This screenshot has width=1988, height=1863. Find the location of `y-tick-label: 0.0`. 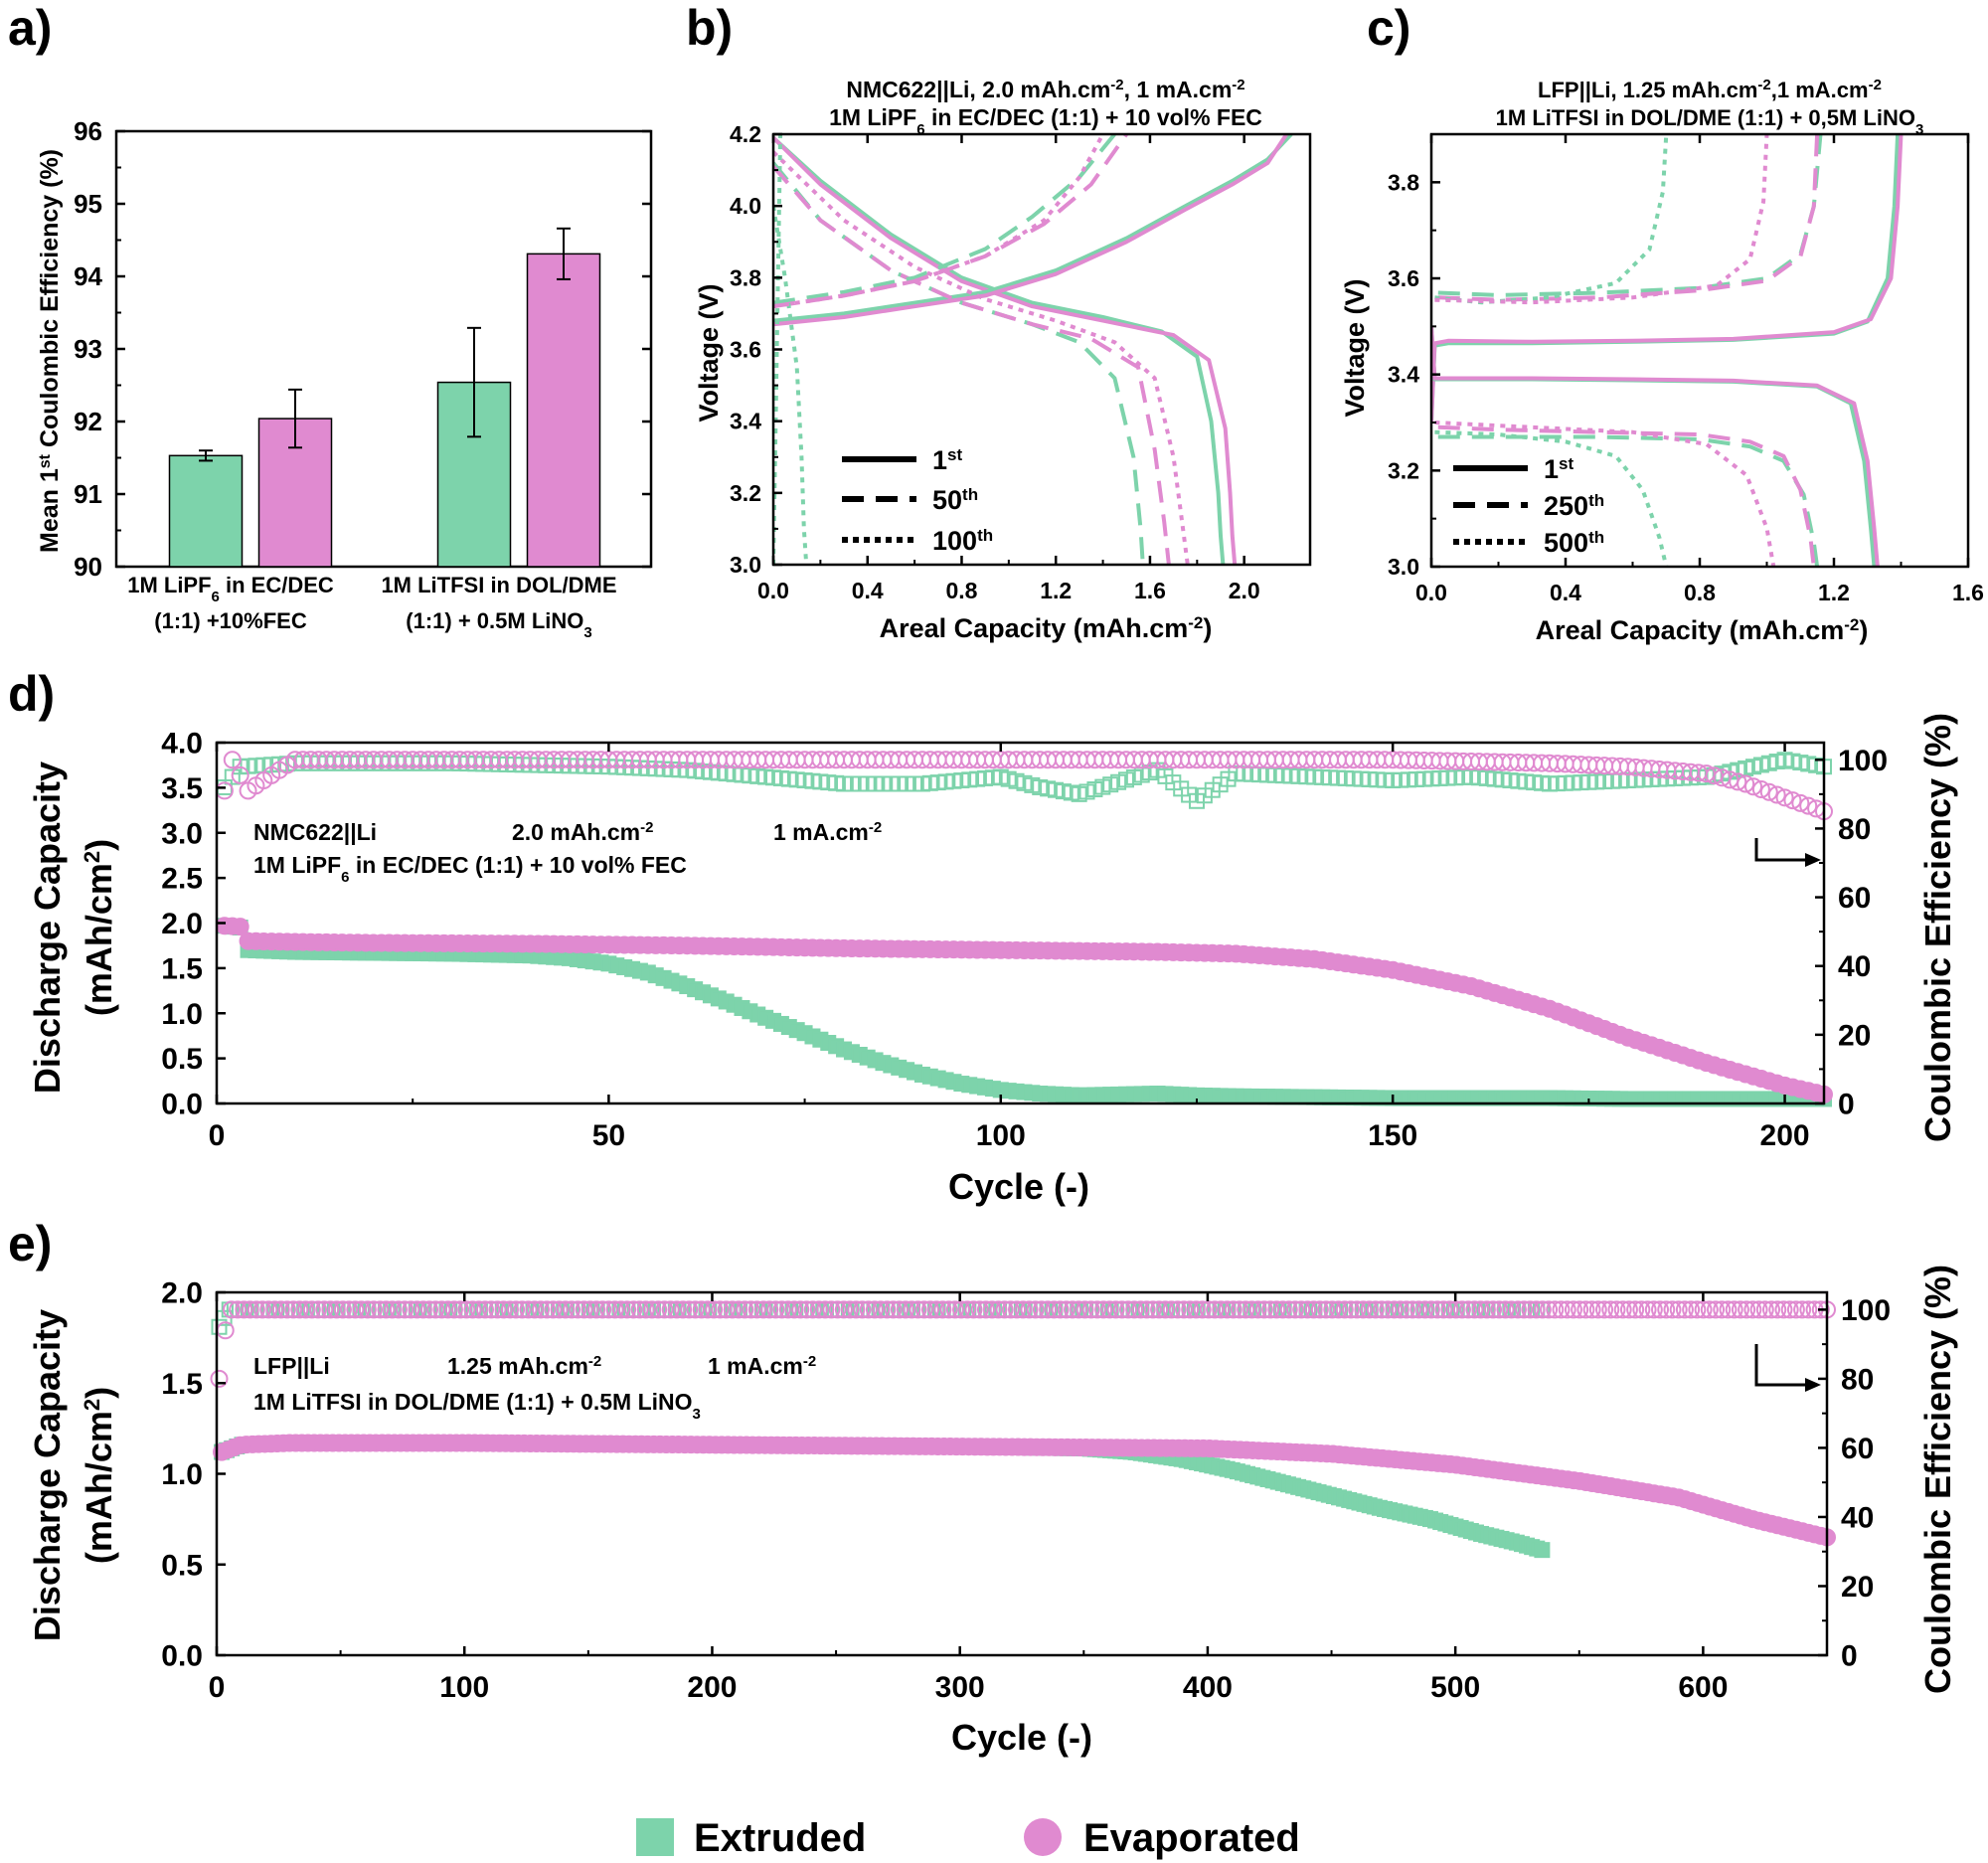

y-tick-label: 0.0 is located at coordinates (182, 1105).